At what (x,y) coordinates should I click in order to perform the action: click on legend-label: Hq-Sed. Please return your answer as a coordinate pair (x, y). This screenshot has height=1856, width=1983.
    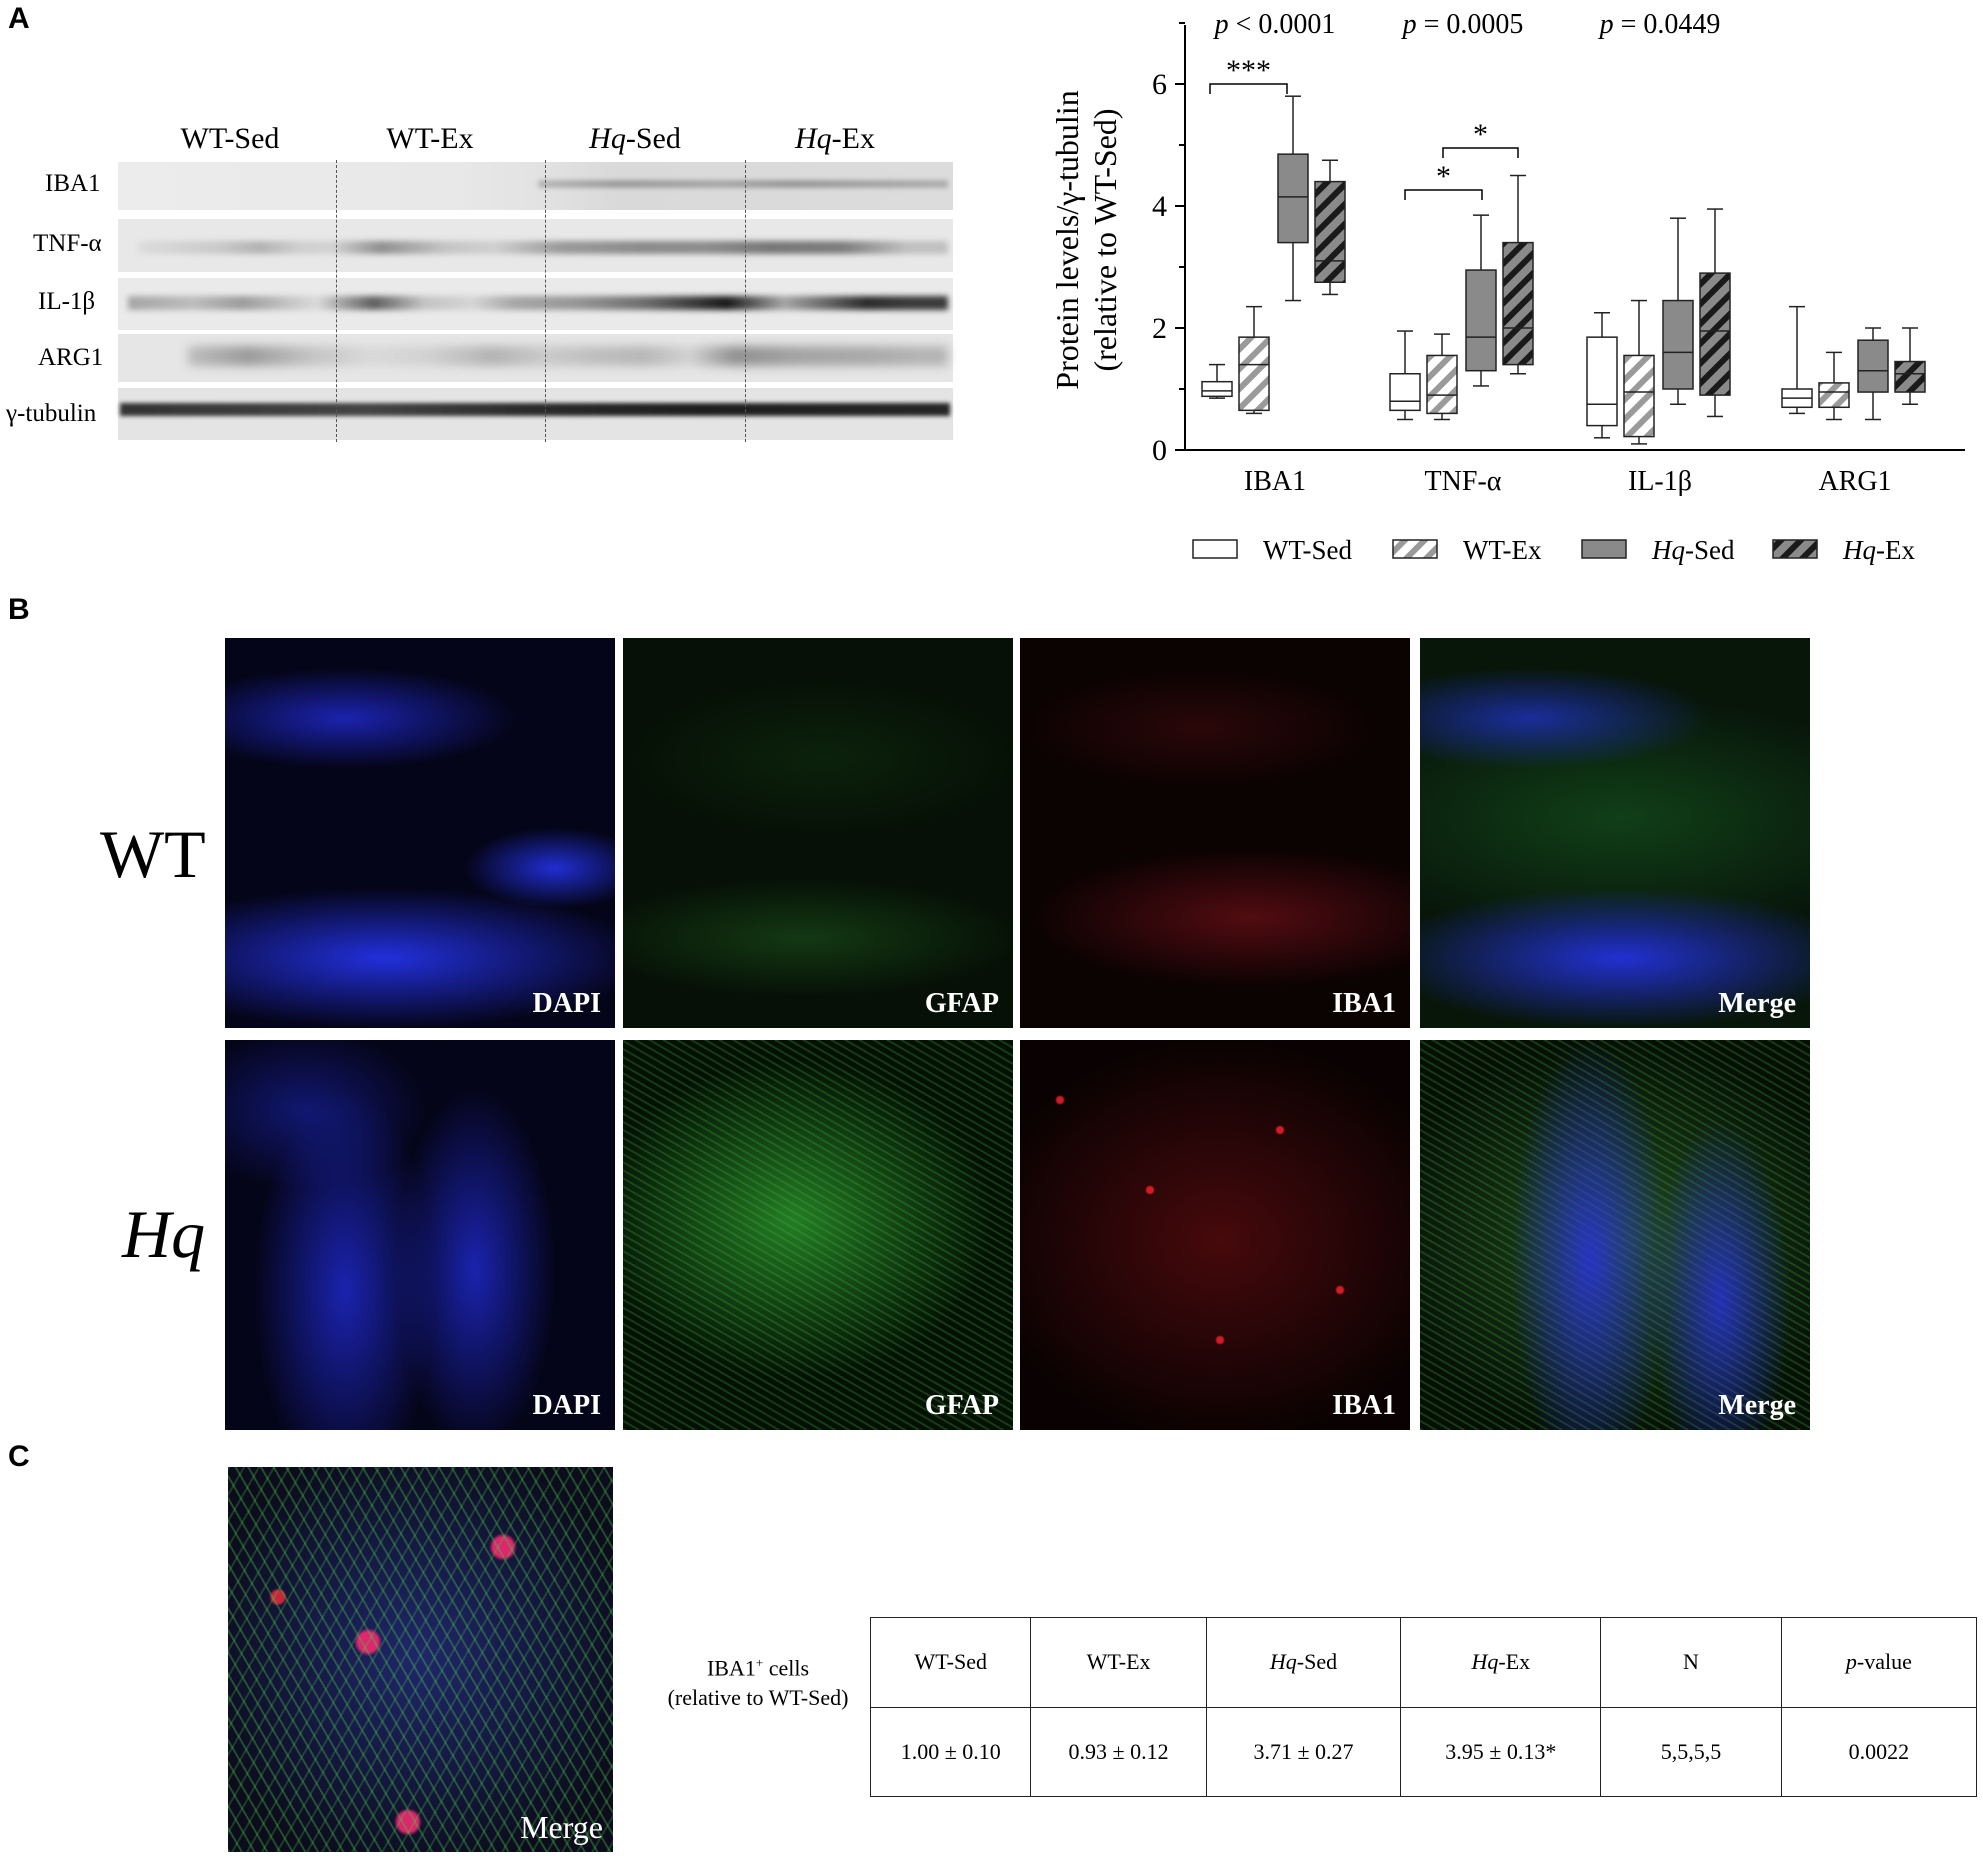
    Looking at the image, I should click on (1693, 550).